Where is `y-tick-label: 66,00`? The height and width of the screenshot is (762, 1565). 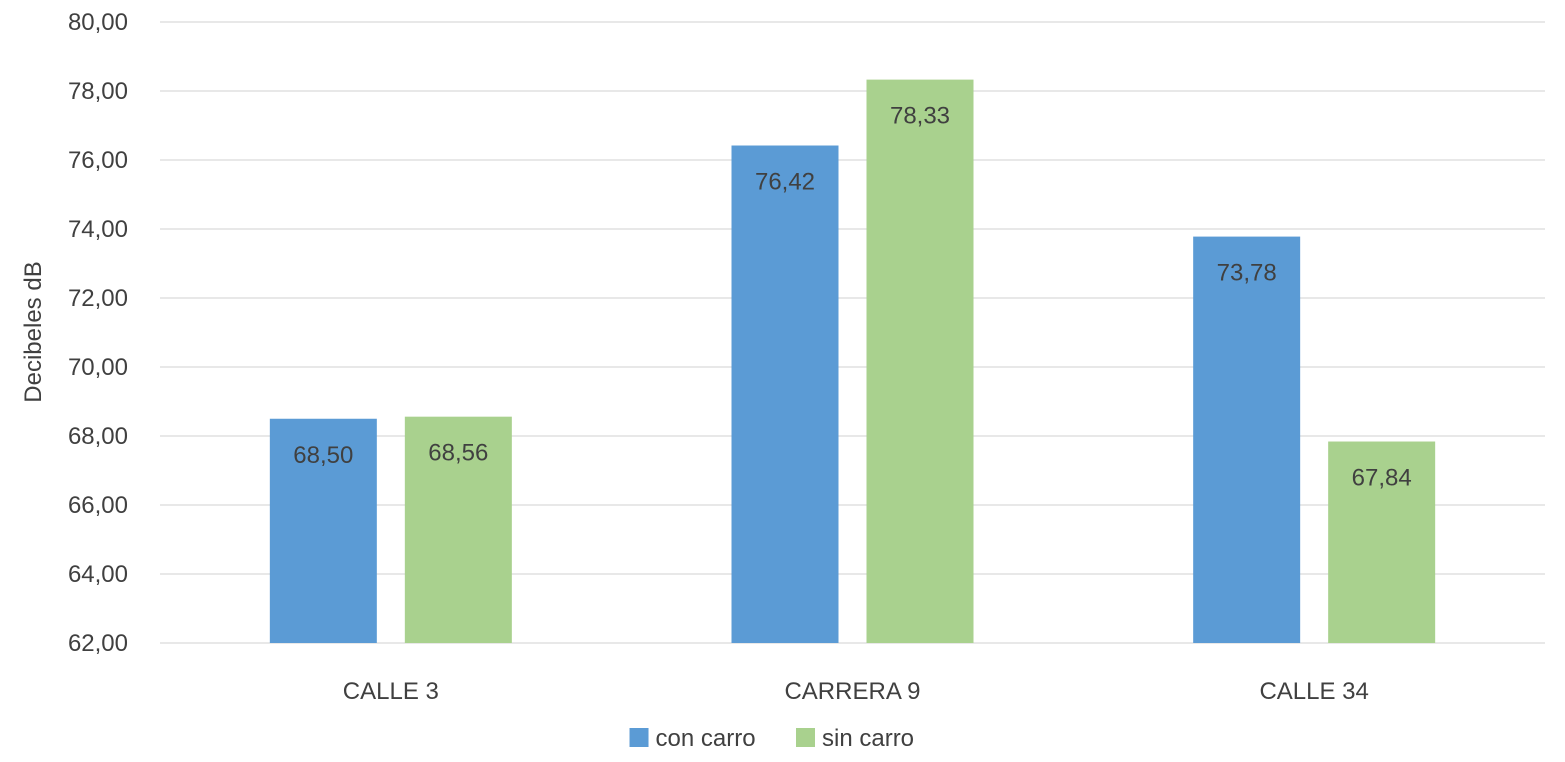
y-tick-label: 66,00 is located at coordinates (98, 505).